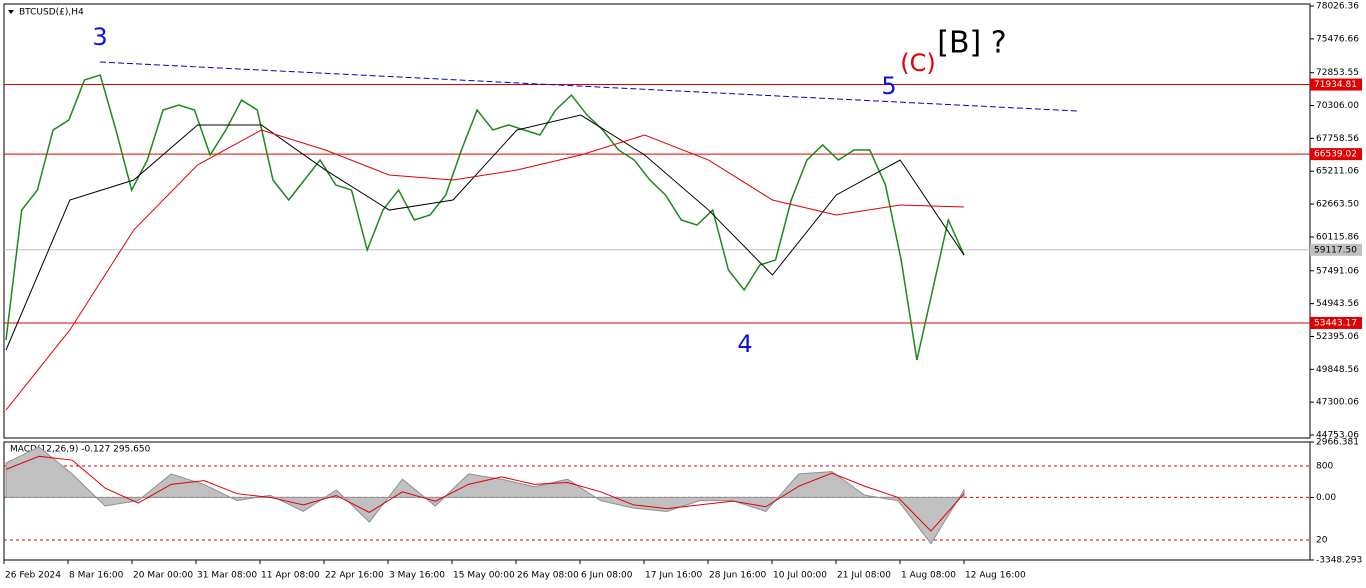 The width and height of the screenshot is (1366, 588). I want to click on x-tick-label: 11 Apr 08:00, so click(290, 576).